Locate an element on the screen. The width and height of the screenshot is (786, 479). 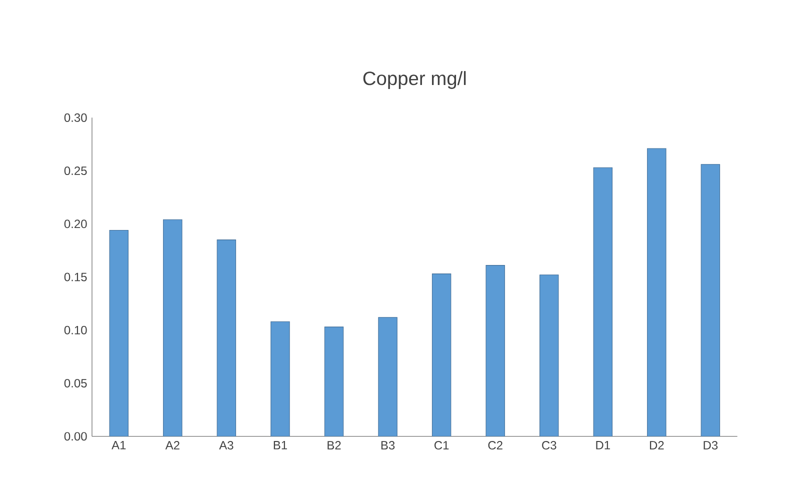
x-tick-label: C1 is located at coordinates (441, 445).